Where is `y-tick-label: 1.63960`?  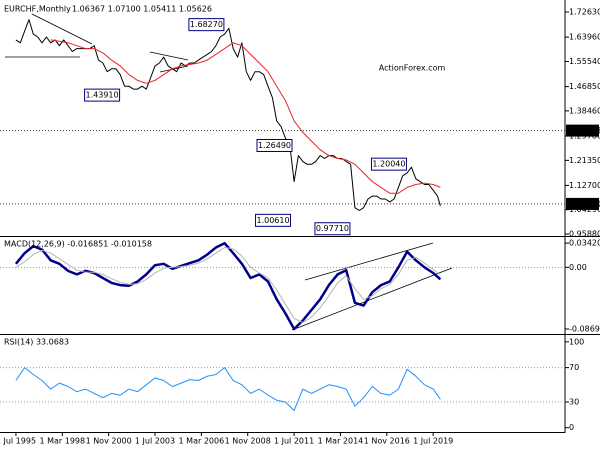
y-tick-label: 1.63960 is located at coordinates (584, 37).